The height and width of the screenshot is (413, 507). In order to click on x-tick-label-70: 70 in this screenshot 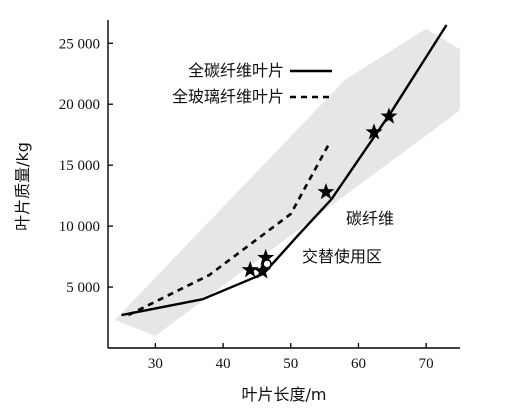, I will do `click(426, 364)`.